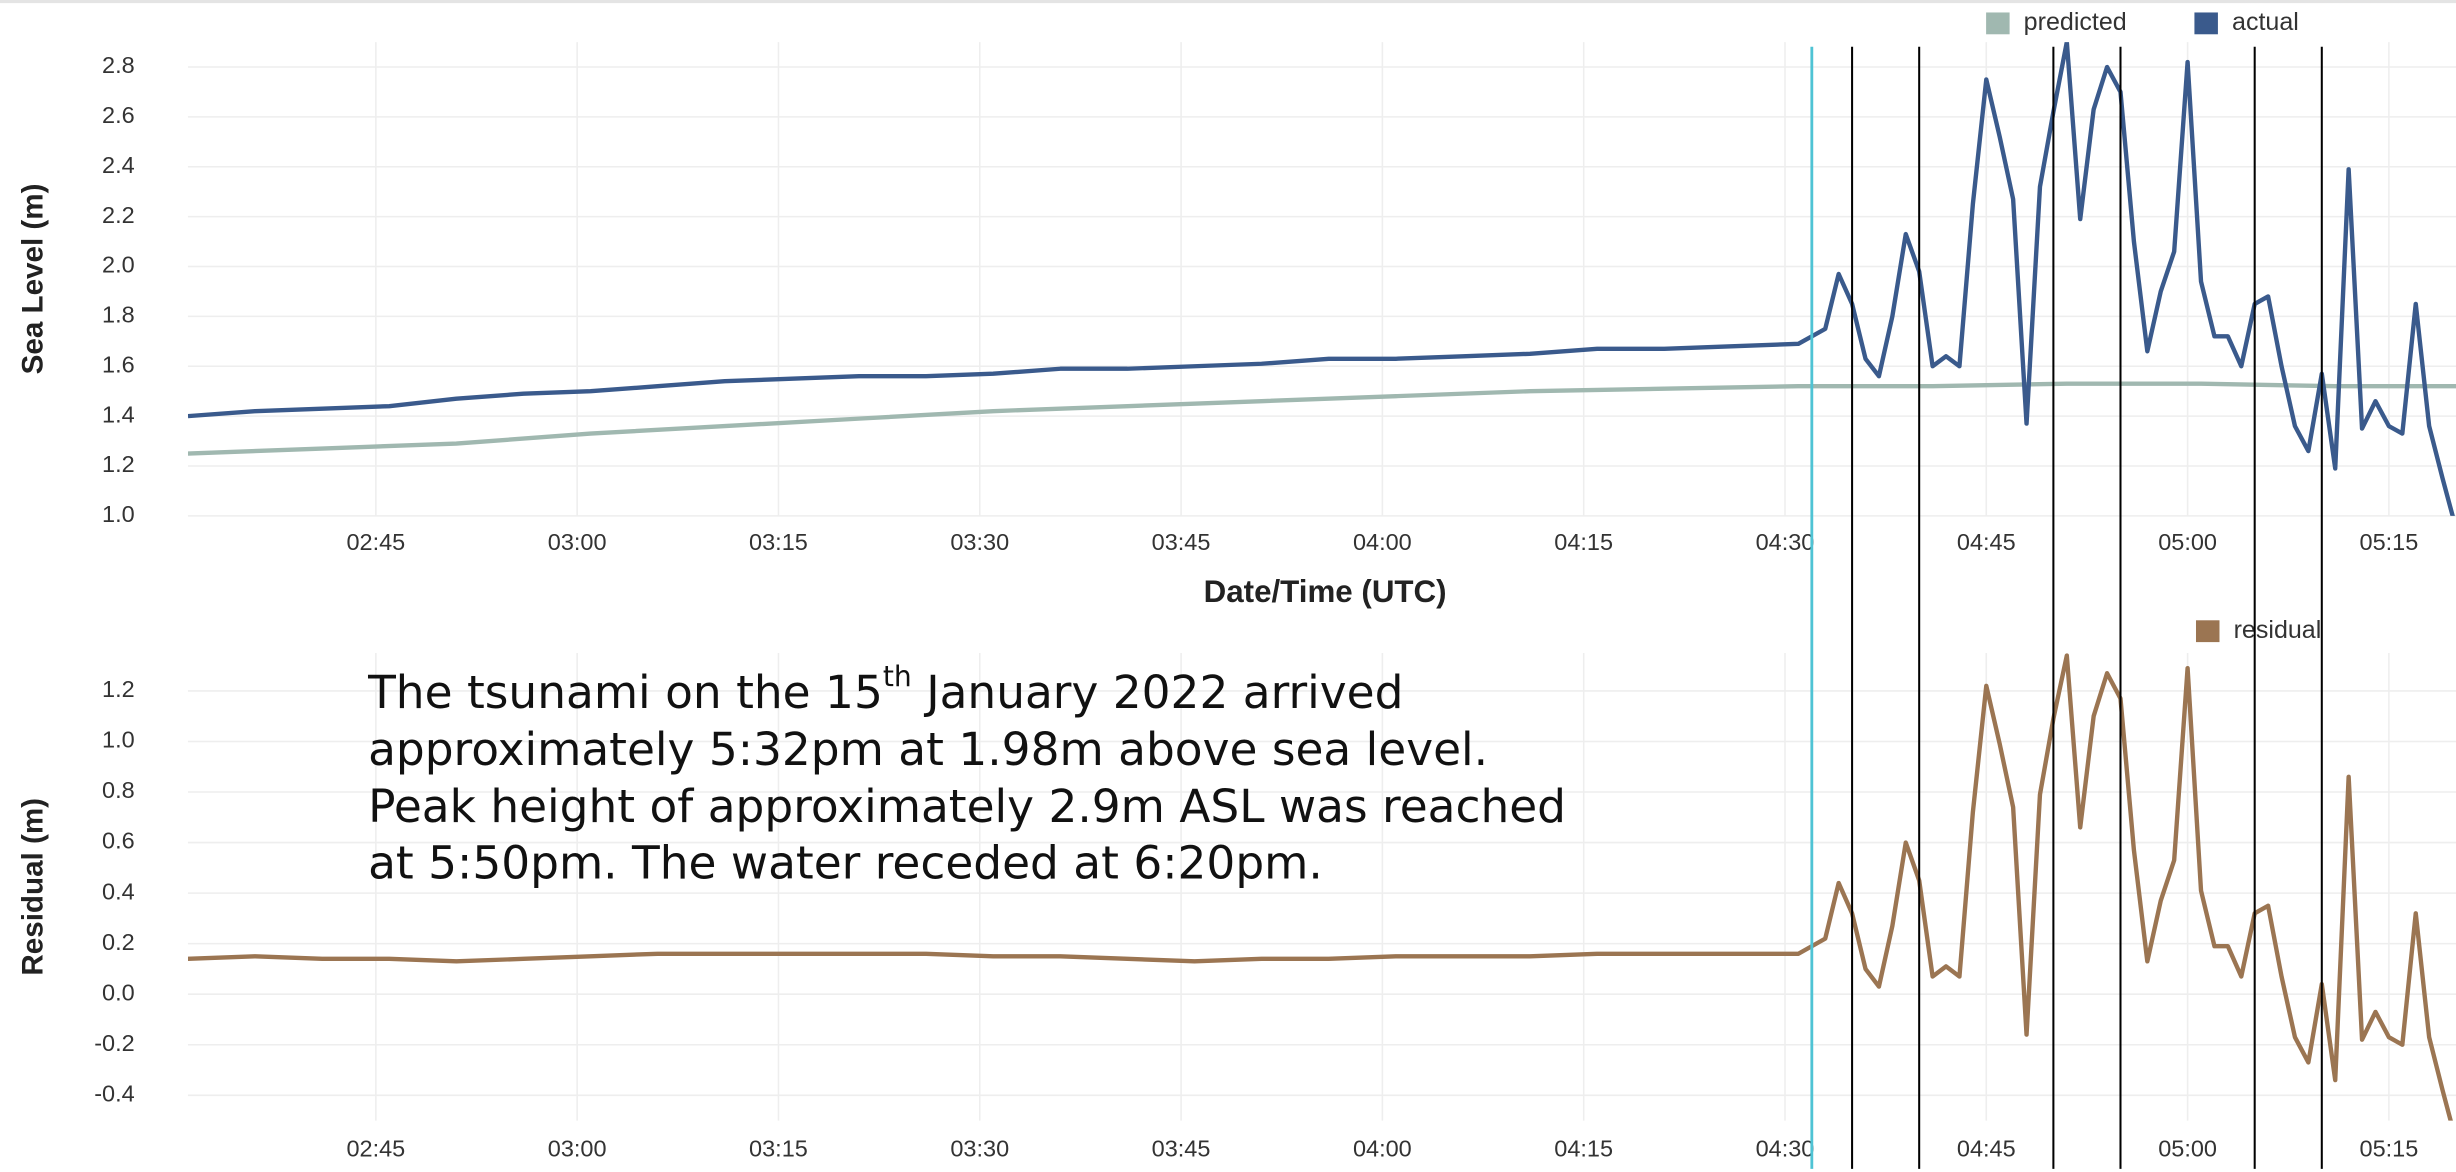 This screenshot has width=2456, height=1172. What do you see at coordinates (114, 1043) in the screenshot?
I see `y-tick-label: -0.2` at bounding box center [114, 1043].